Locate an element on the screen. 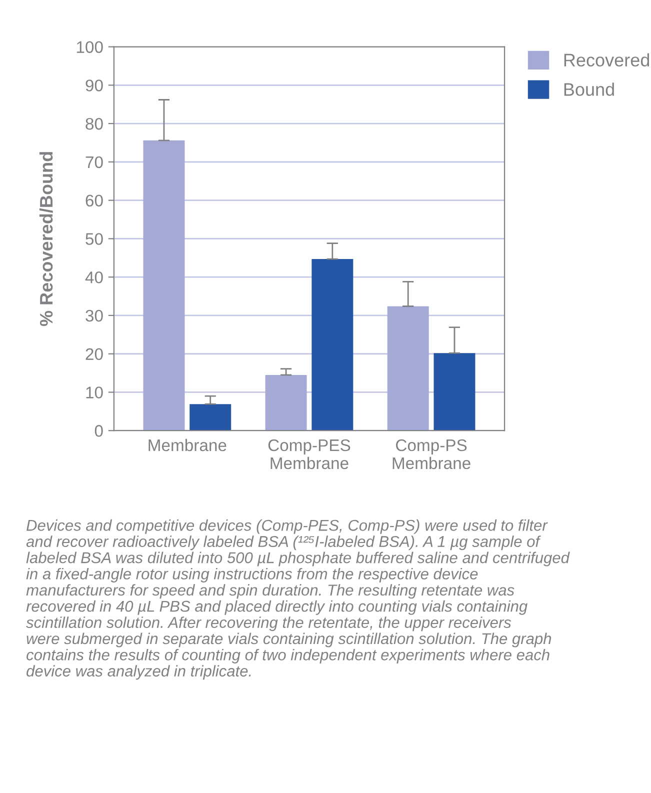 This screenshot has height=793, width=651. y-tick-label: 70 is located at coordinates (94, 162).